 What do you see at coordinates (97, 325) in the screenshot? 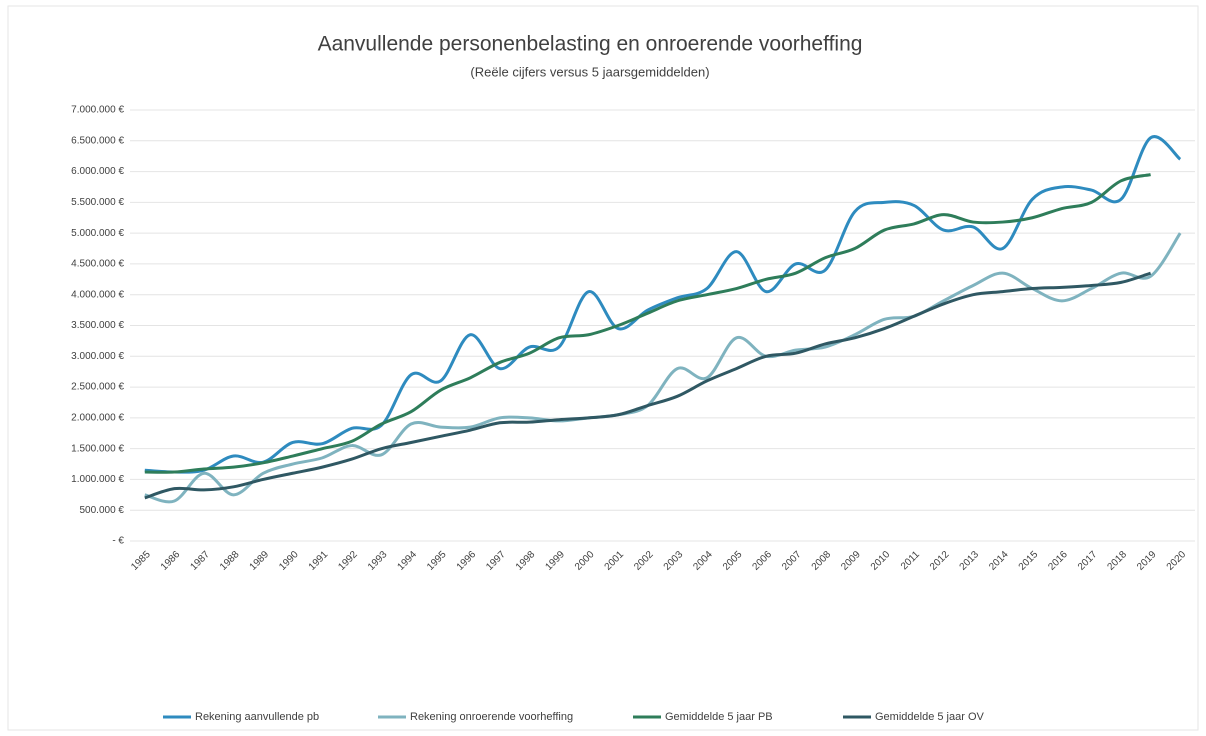
I see `y-tick-label: 3.500.000 €` at bounding box center [97, 325].